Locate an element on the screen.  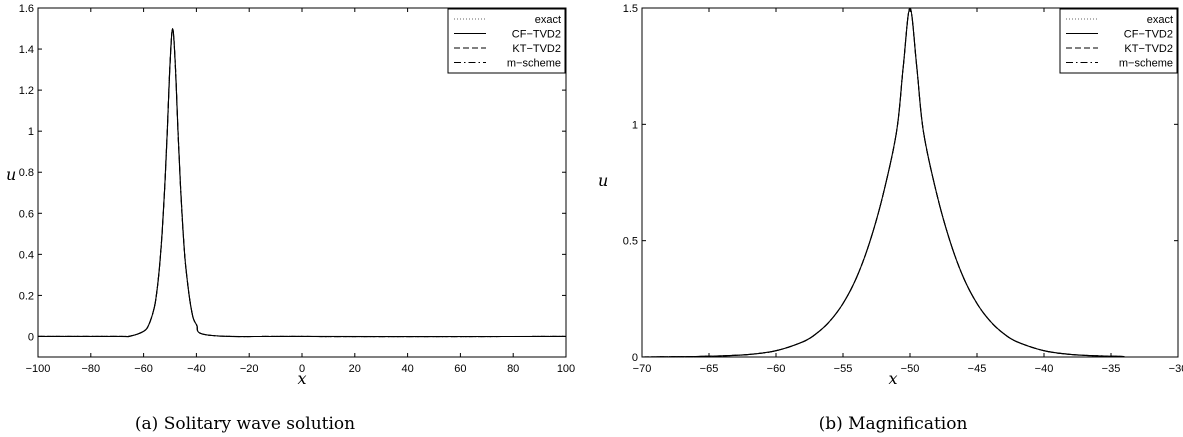
panel-b-legend-label: m−scheme is located at coordinates (1146, 64).